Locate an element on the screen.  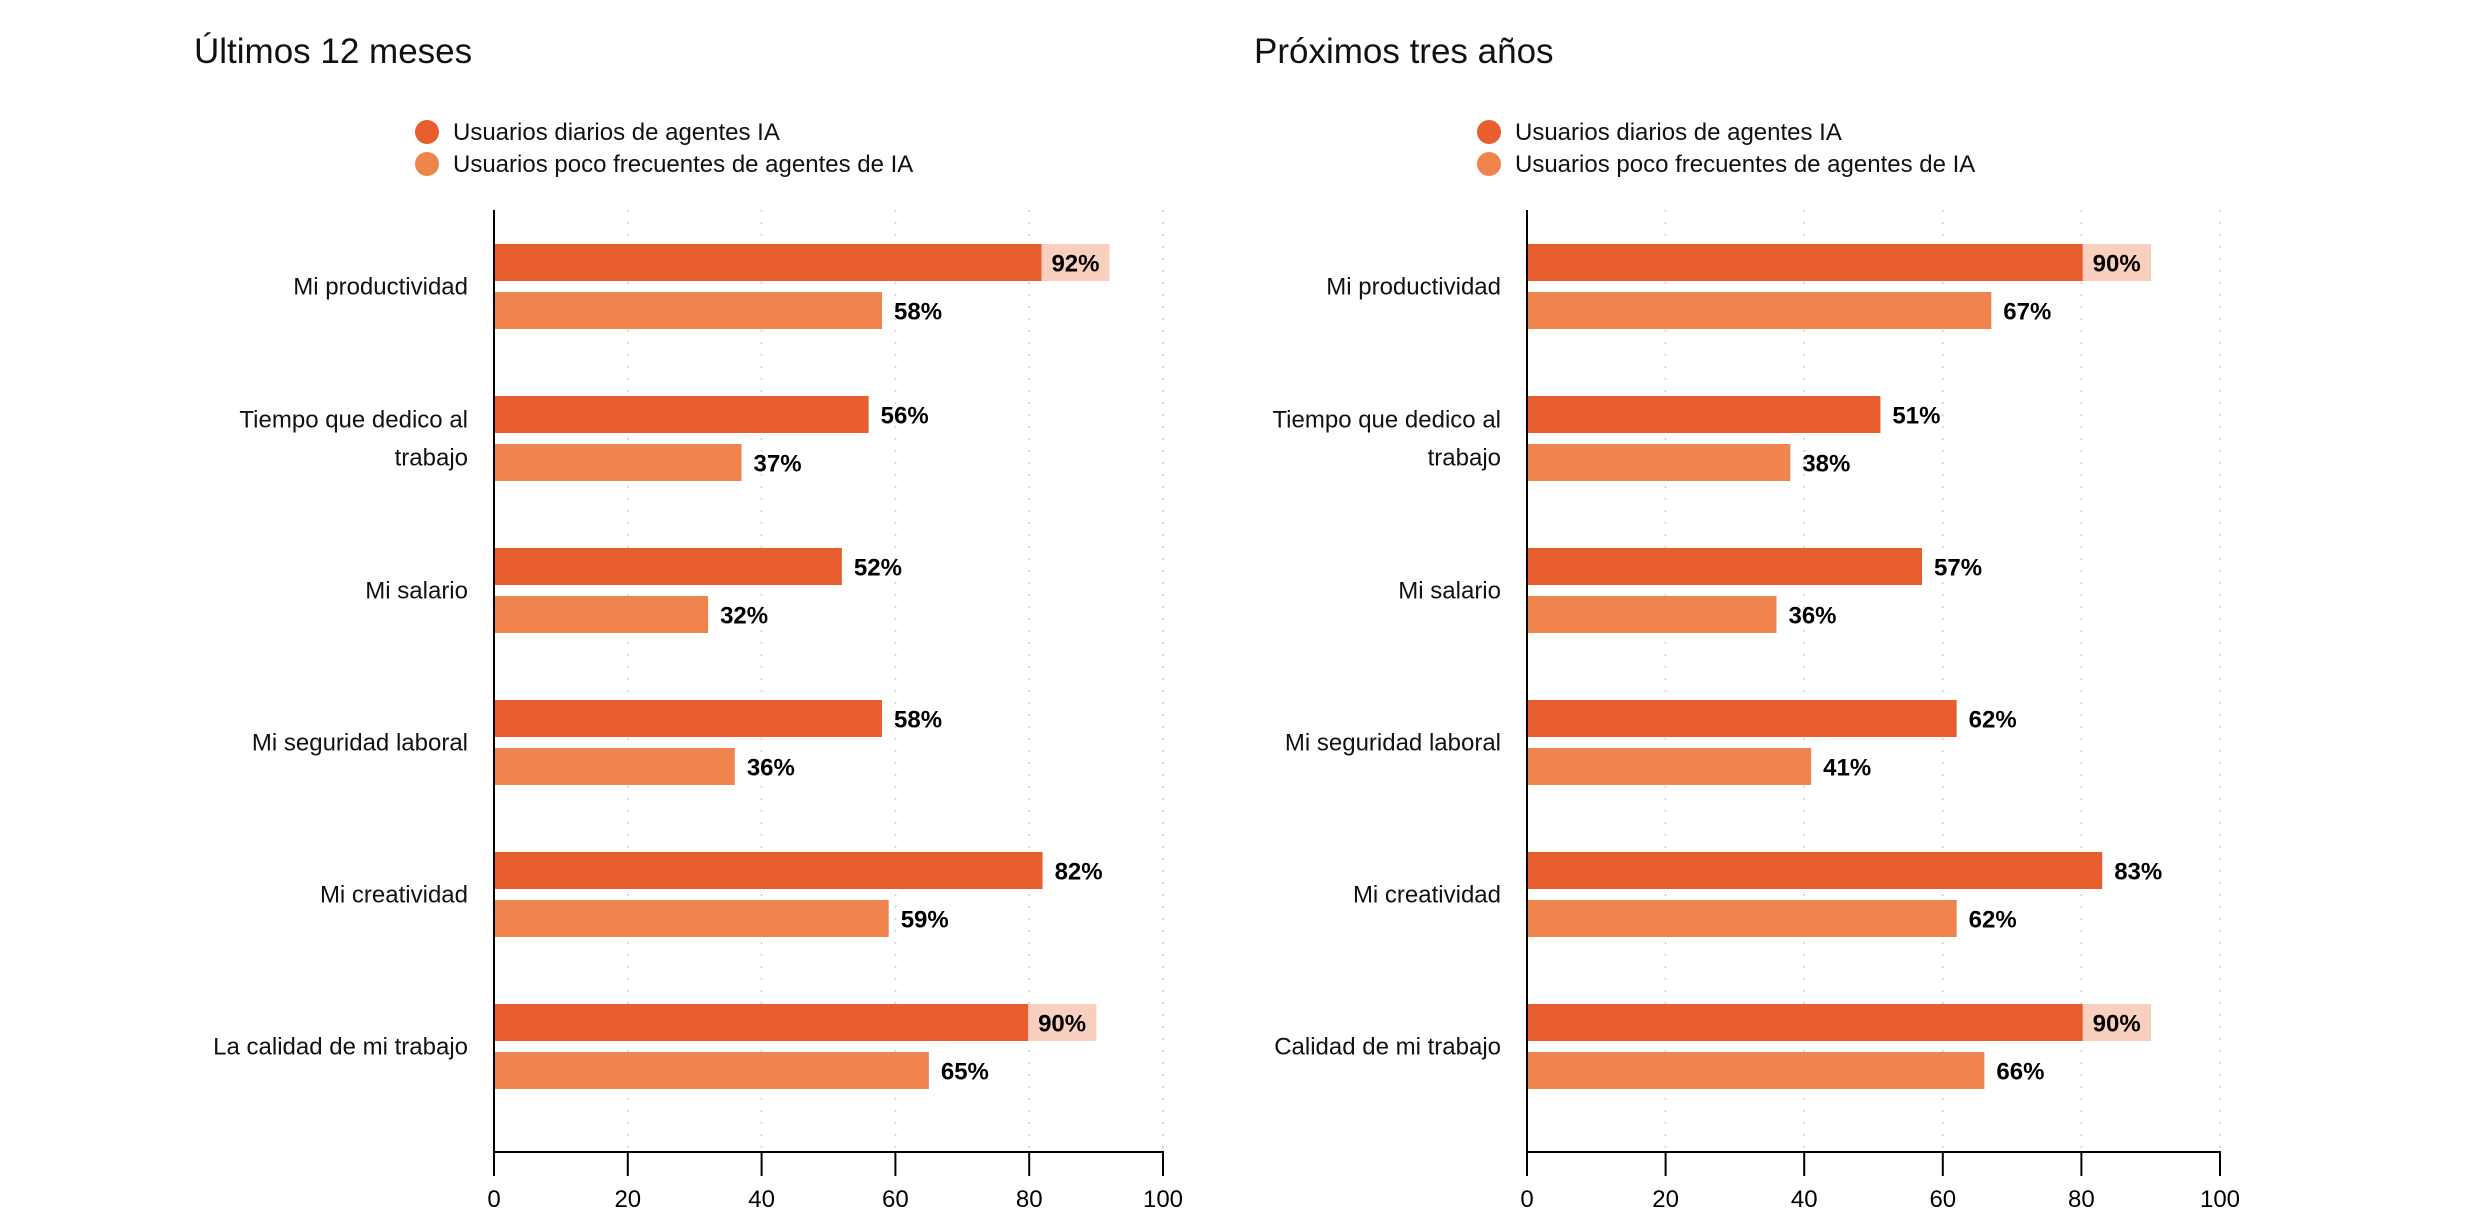
value-label: 67% is located at coordinates (2027, 312).